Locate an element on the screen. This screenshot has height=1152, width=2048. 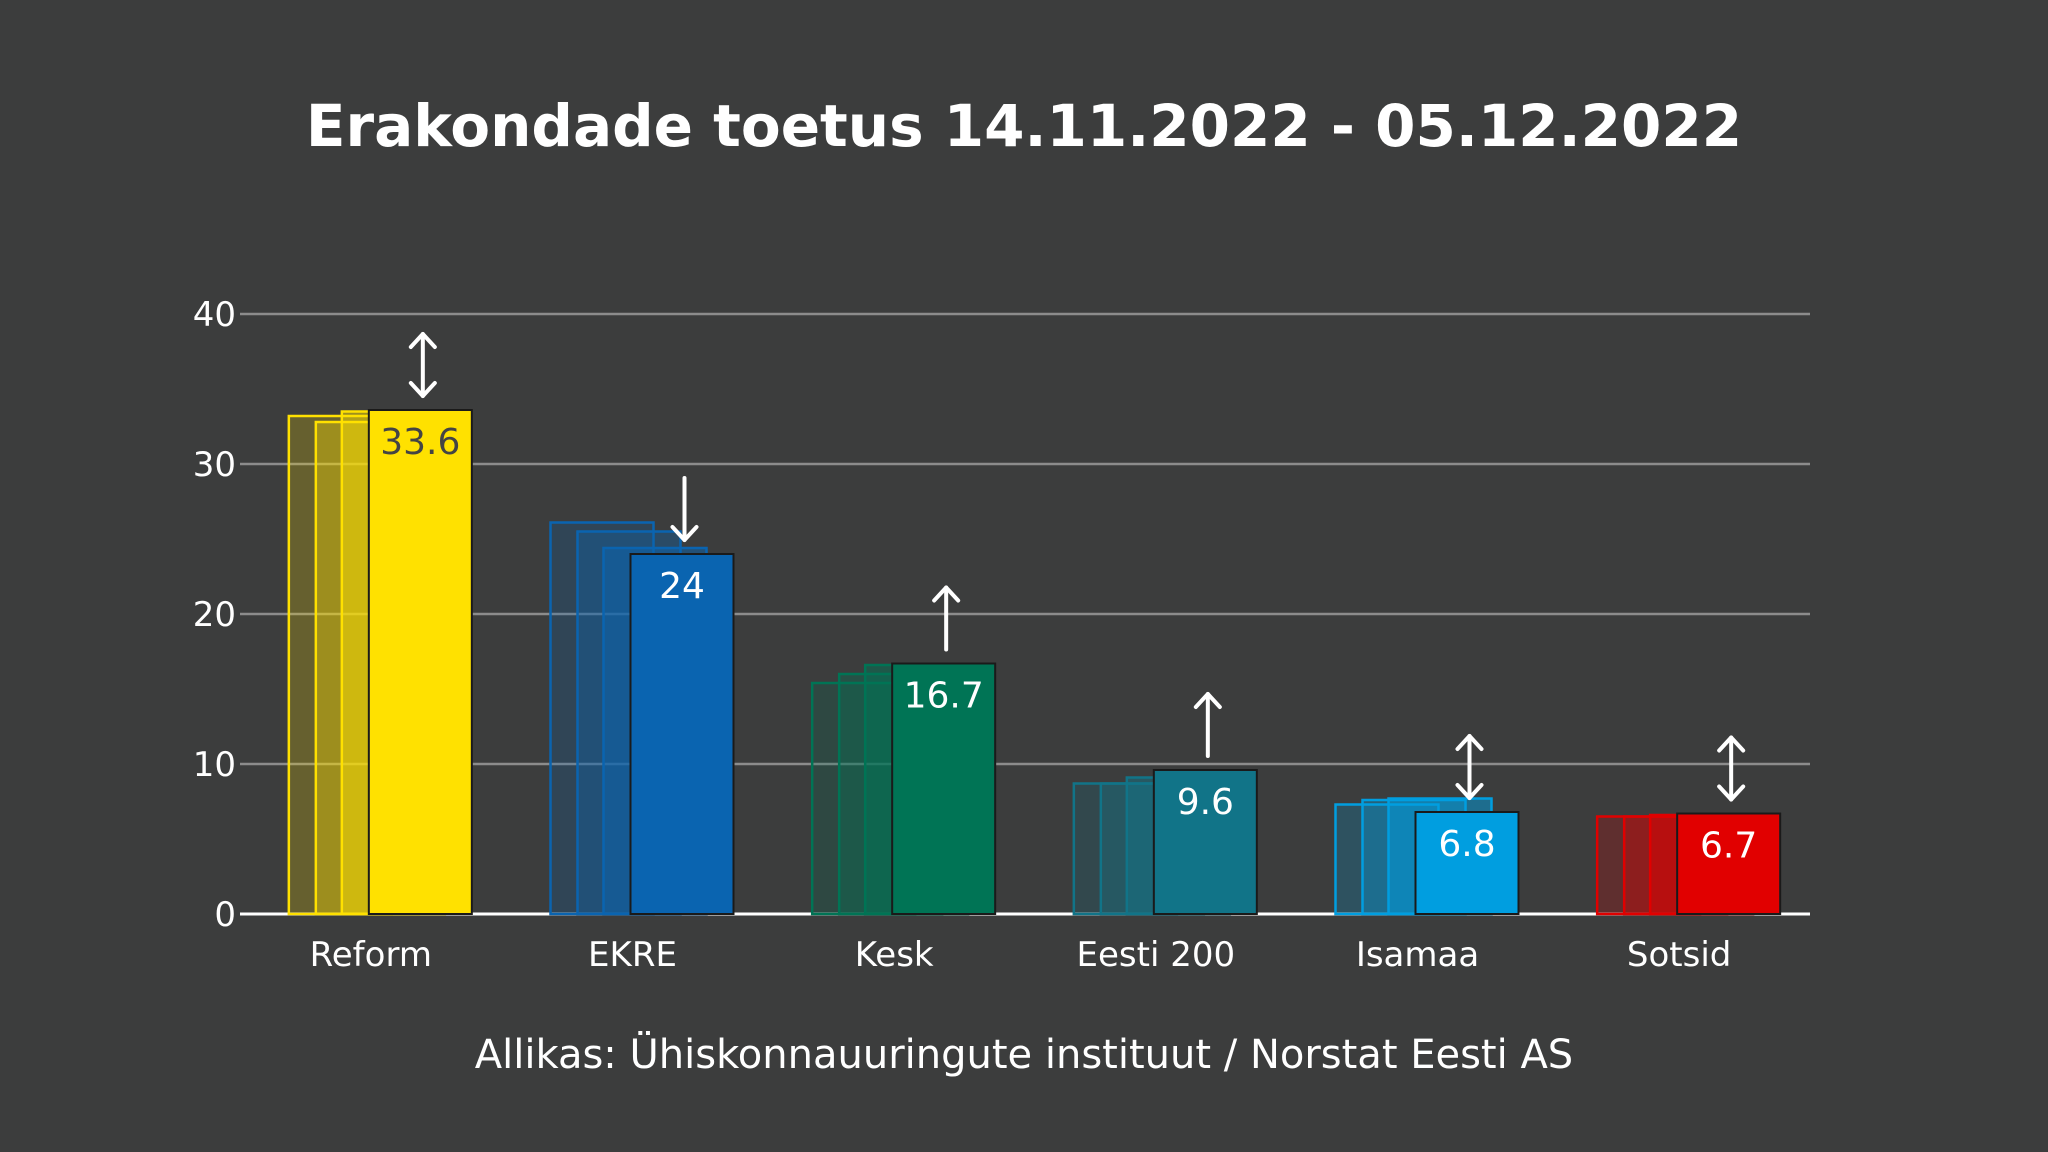
value-label: 6.7 is located at coordinates (1728, 846).